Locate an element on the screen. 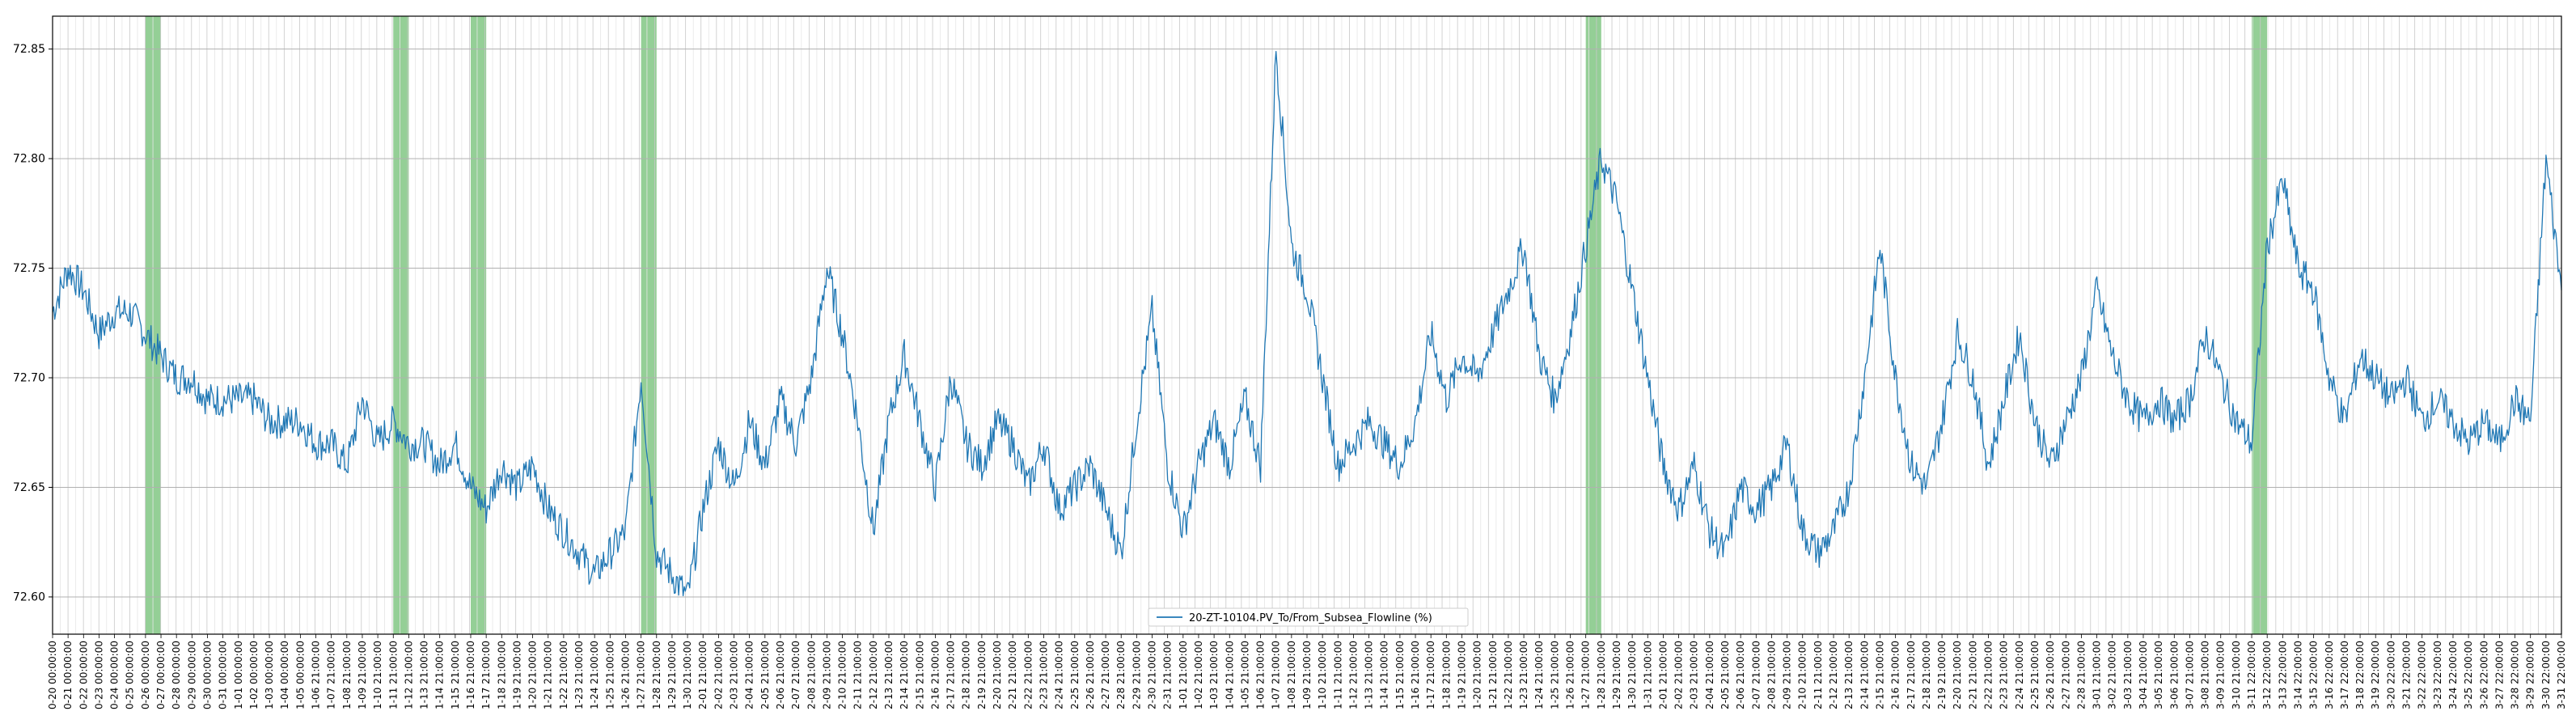 Image resolution: width=2576 pixels, height=728 pixels. x-tick-label: 0-24 00:00:00 is located at coordinates (115, 675).